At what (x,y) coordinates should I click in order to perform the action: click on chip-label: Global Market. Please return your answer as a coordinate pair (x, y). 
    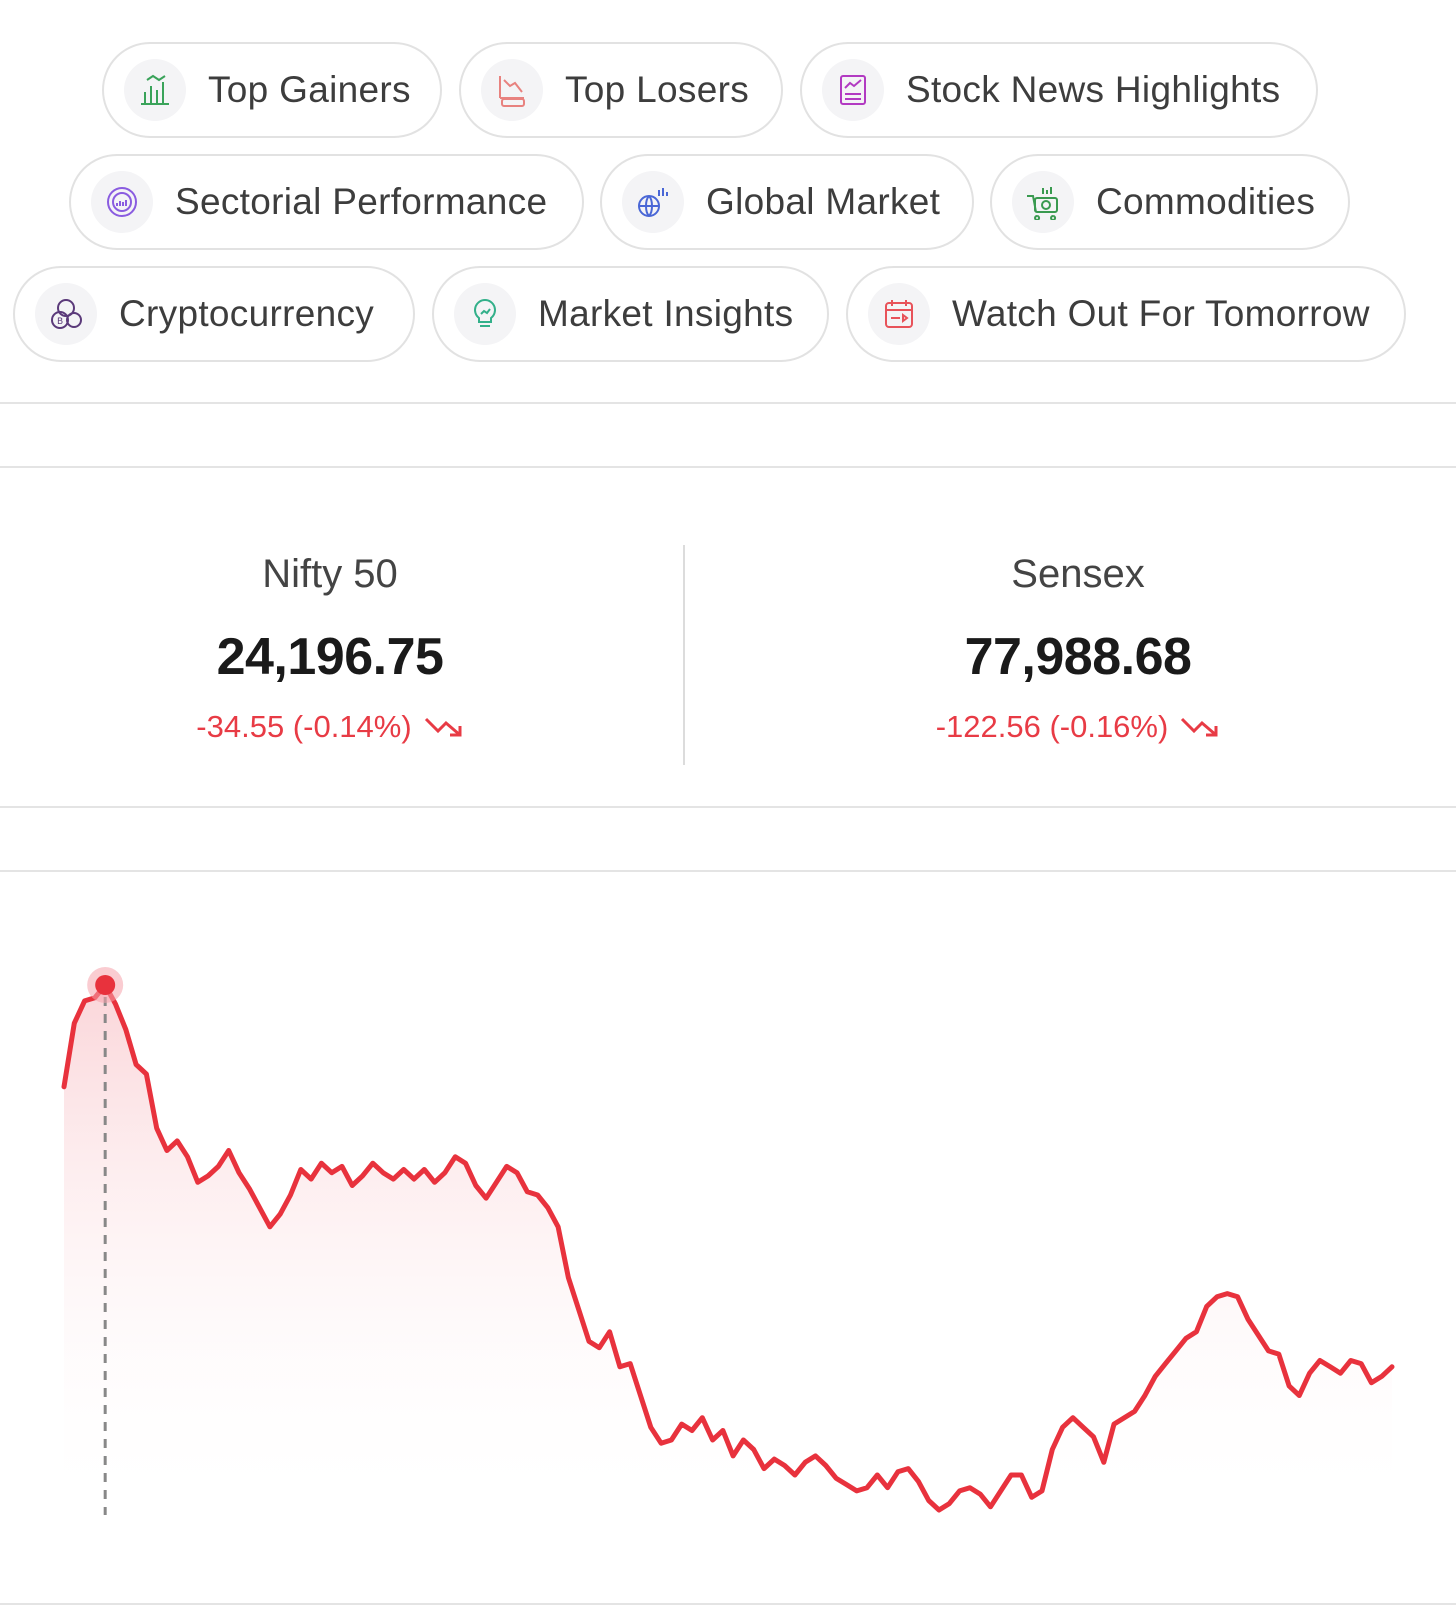
    Looking at the image, I should click on (823, 201).